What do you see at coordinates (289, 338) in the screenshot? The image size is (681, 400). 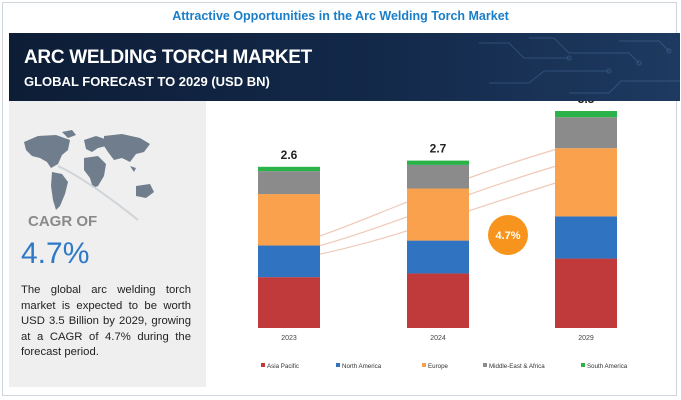 I see `x-tick-label-2023: 2023` at bounding box center [289, 338].